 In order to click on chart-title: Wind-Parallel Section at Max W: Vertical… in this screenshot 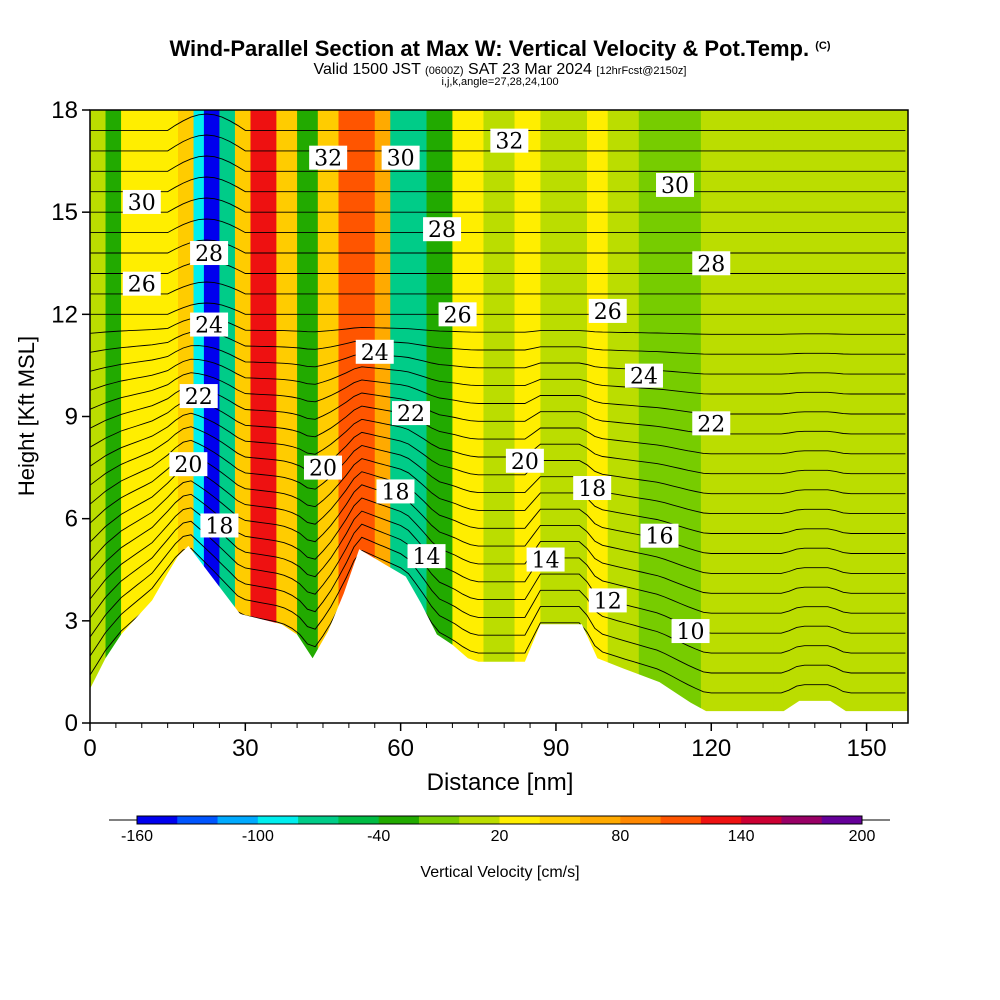, I will do `click(500, 48)`.